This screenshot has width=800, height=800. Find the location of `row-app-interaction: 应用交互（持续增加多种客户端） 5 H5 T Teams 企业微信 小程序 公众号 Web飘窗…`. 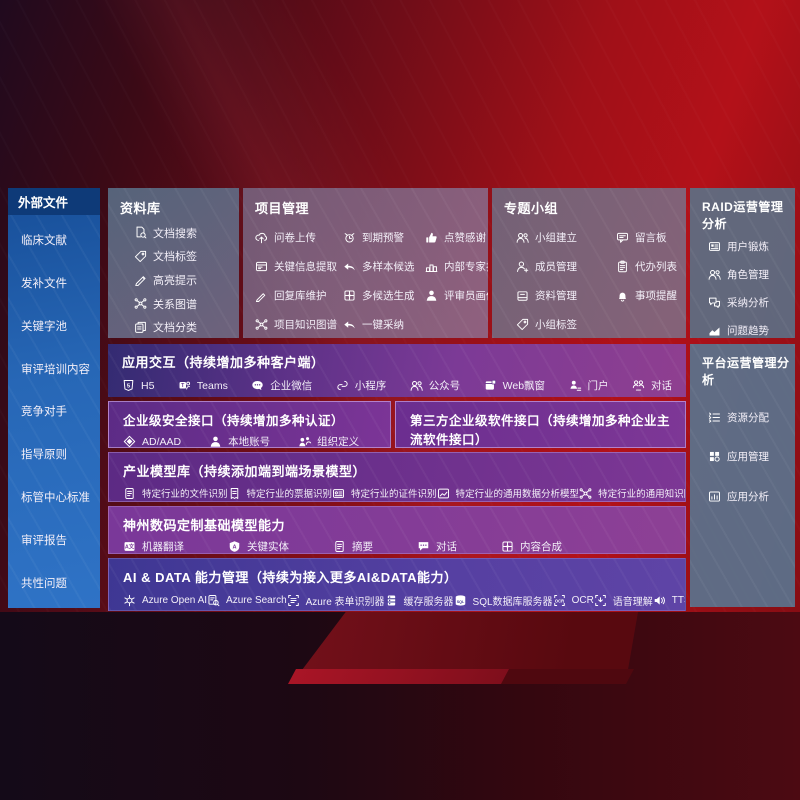

row-app-interaction: 应用交互（持续增加多种客户端） 5 H5 T Teams 企业微信 小程序 公众号 Web飘窗… is located at coordinates (397, 370).